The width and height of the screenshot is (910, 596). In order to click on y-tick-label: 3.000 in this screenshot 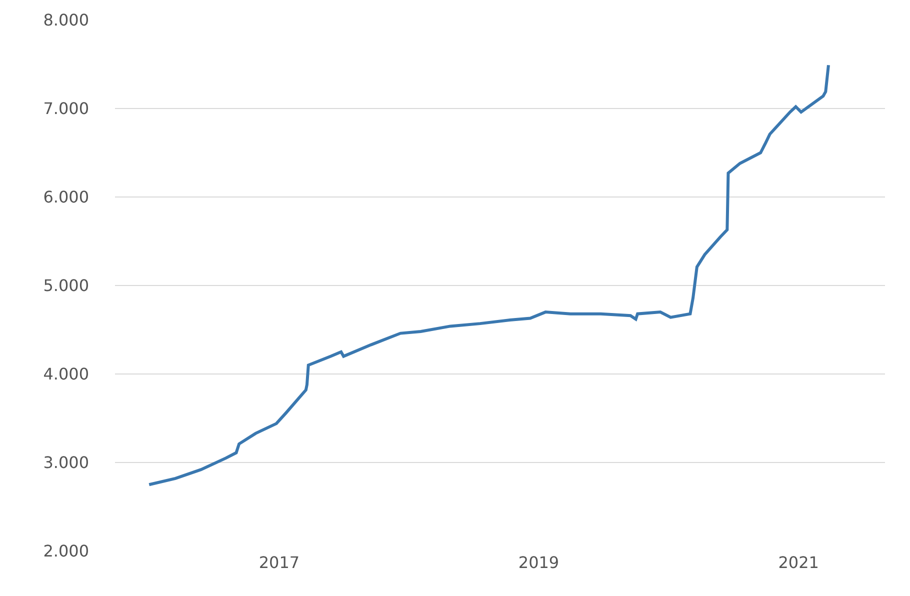, I will do `click(66, 462)`.